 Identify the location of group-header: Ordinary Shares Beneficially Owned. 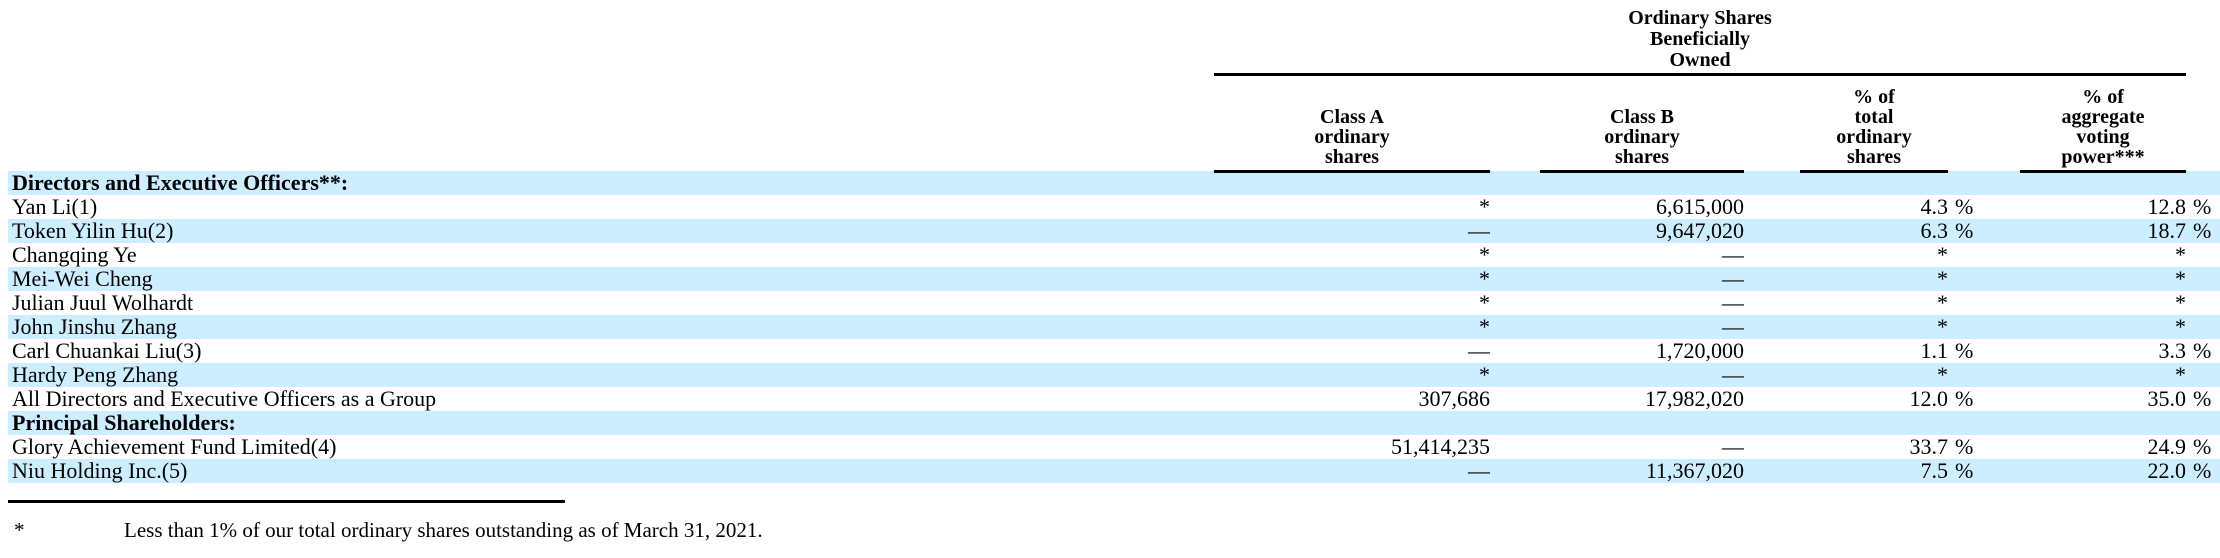
(1700, 38).